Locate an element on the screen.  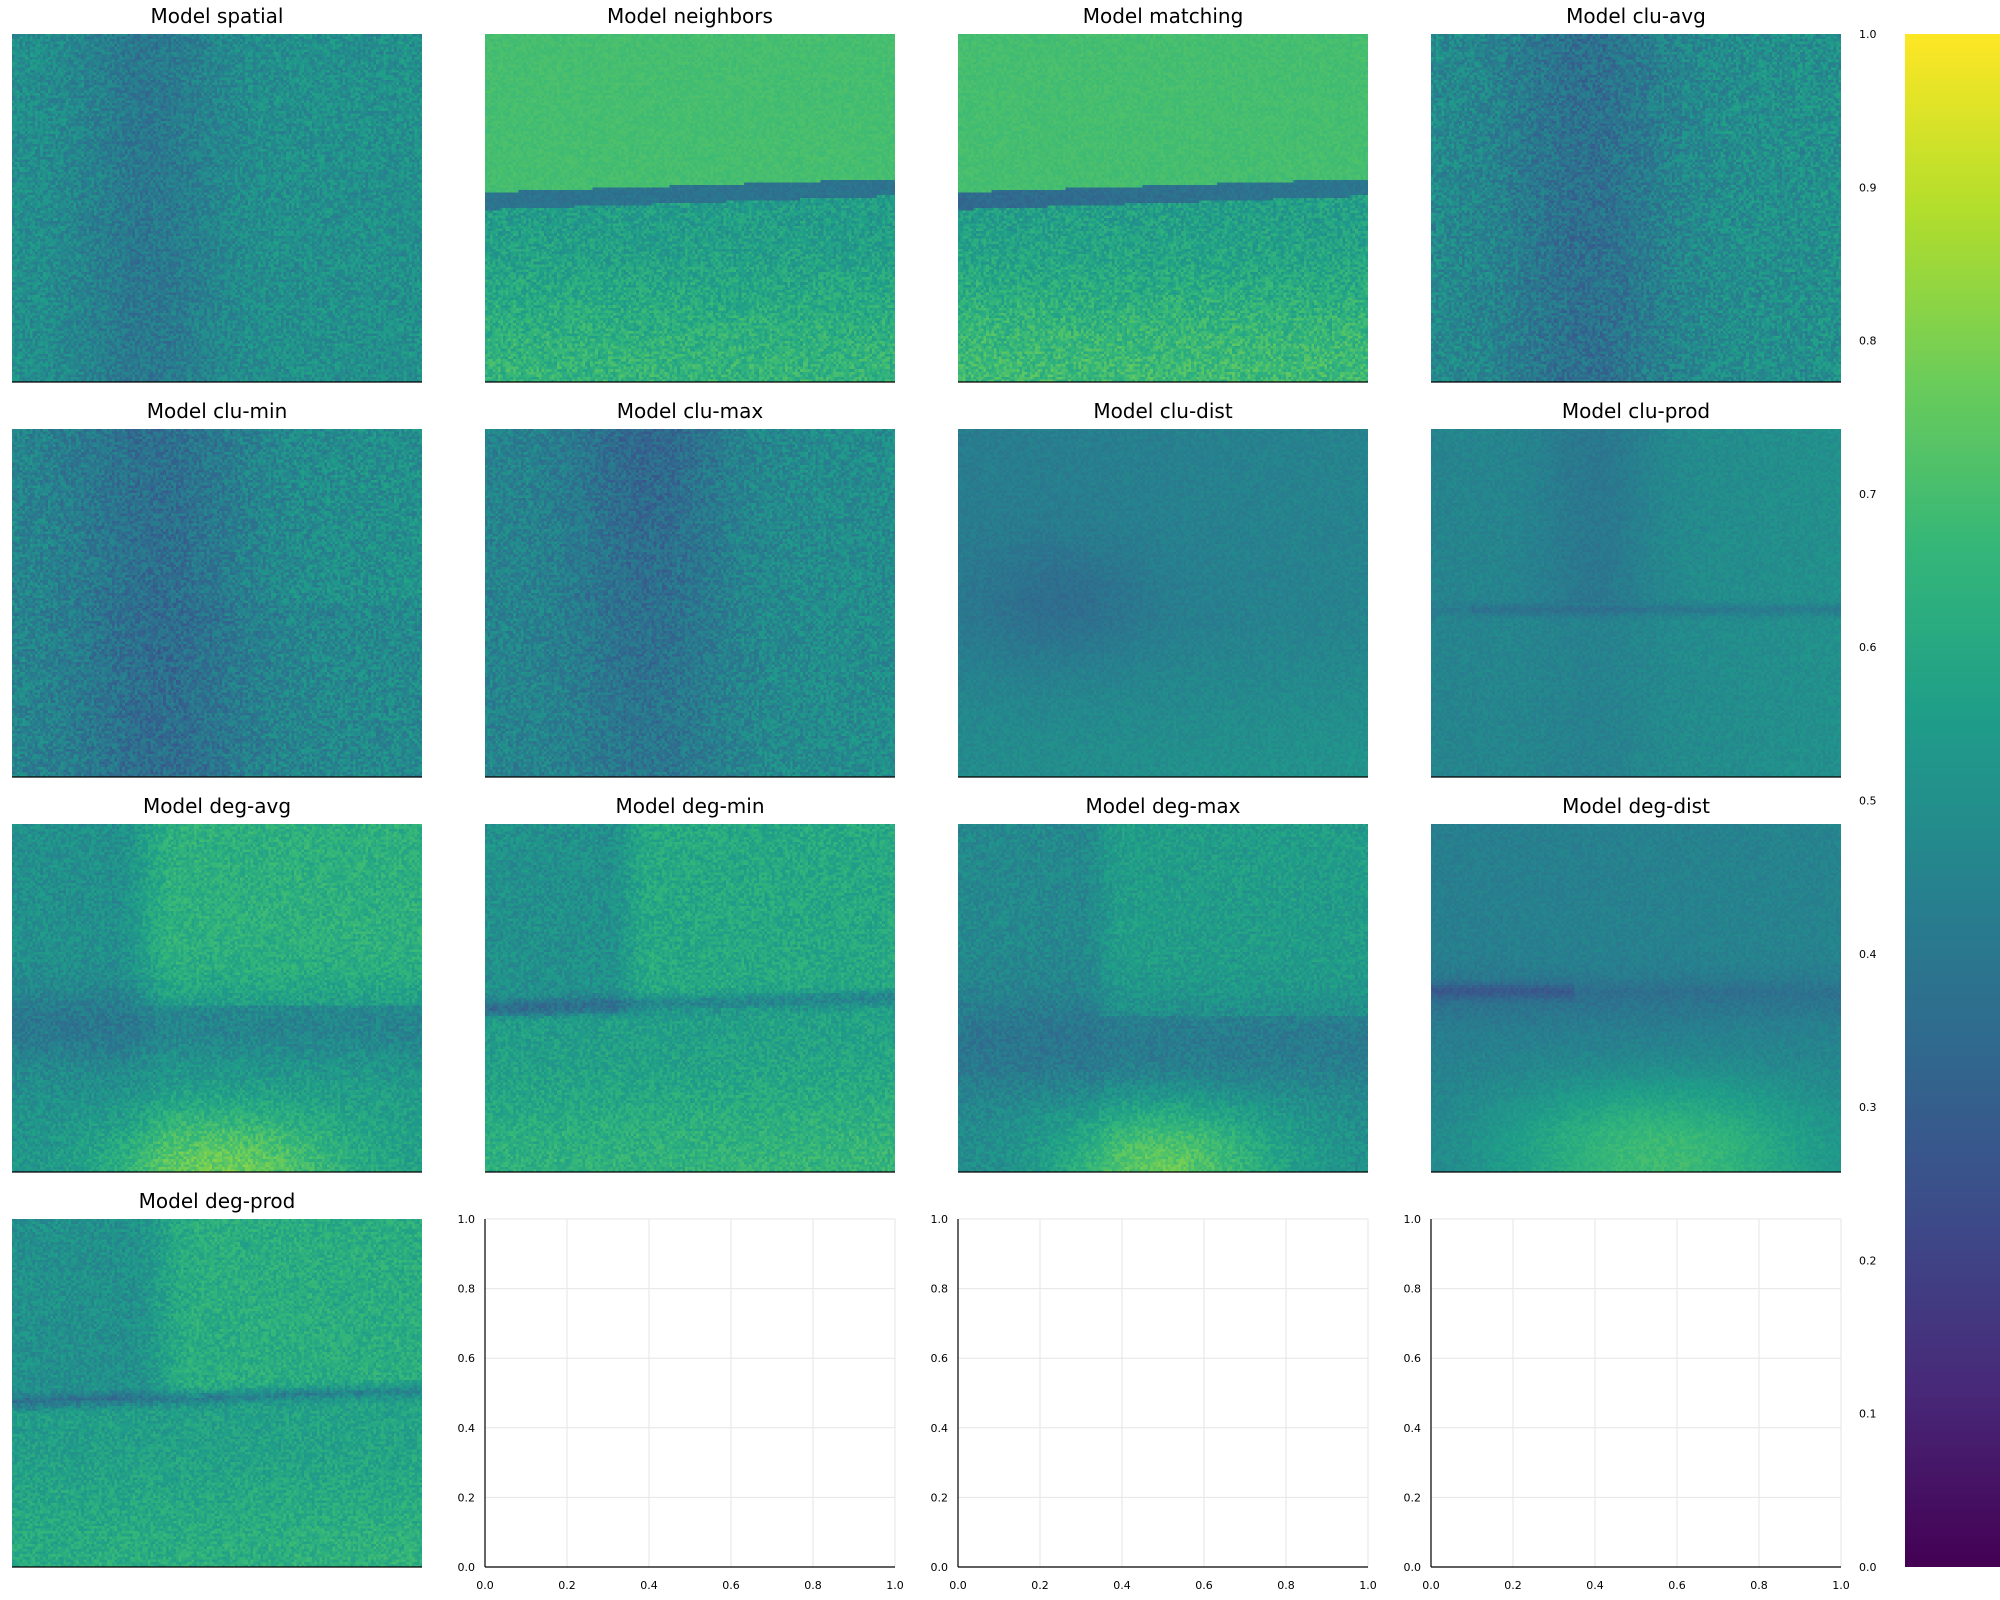
heatmap-panel-deg-max: Model deg-max is located at coordinates (1163, 983).